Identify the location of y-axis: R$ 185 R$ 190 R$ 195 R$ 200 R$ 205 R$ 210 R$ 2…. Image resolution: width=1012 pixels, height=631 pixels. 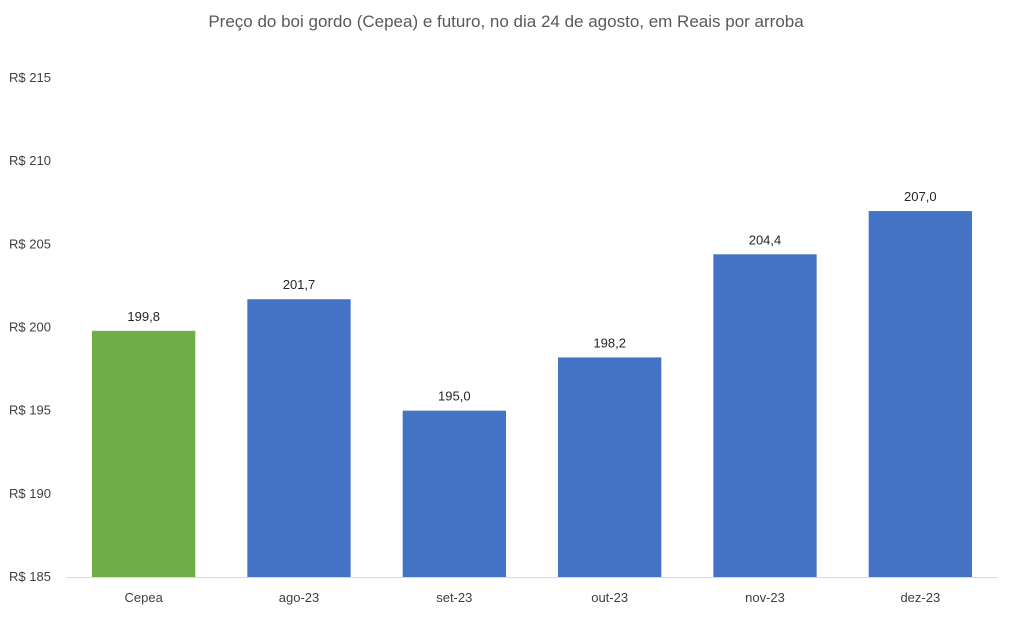
(30, 327).